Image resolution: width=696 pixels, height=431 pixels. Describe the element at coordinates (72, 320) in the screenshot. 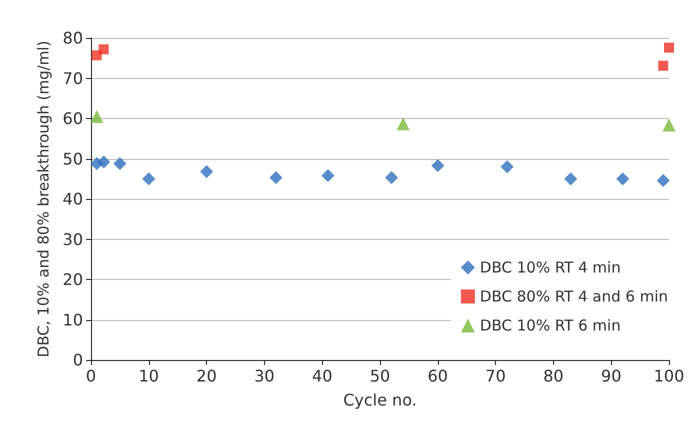

I see `y-tick-label: 10` at that location.